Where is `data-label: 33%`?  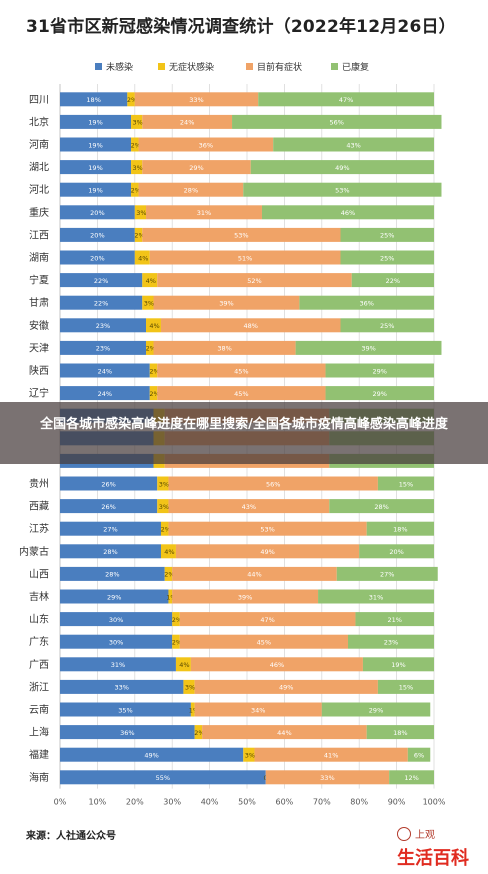 data-label: 33% is located at coordinates (121, 688).